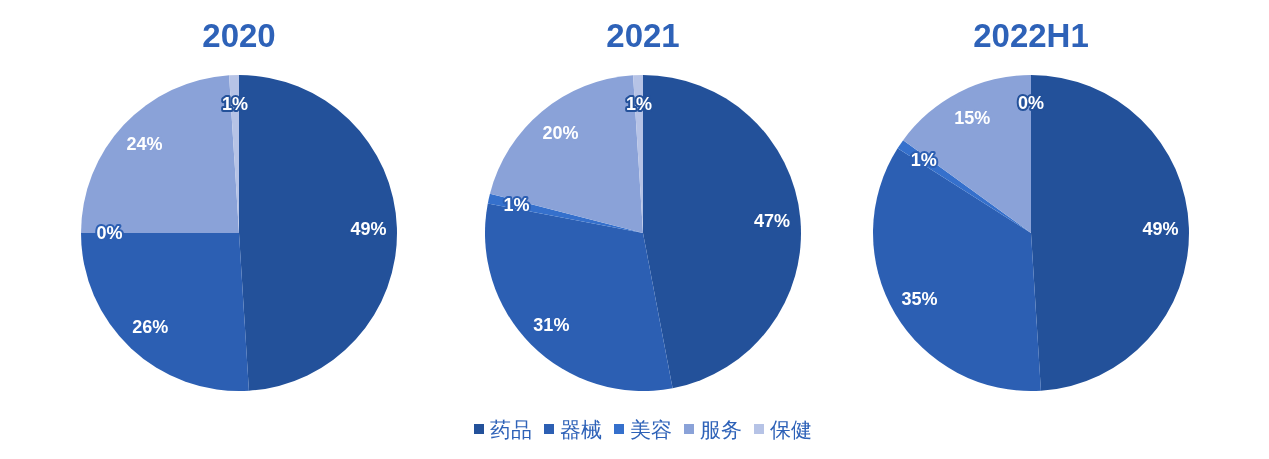 The width and height of the screenshot is (1269, 459). Describe the element at coordinates (551, 324) in the screenshot. I see `data-label: 31%` at that location.